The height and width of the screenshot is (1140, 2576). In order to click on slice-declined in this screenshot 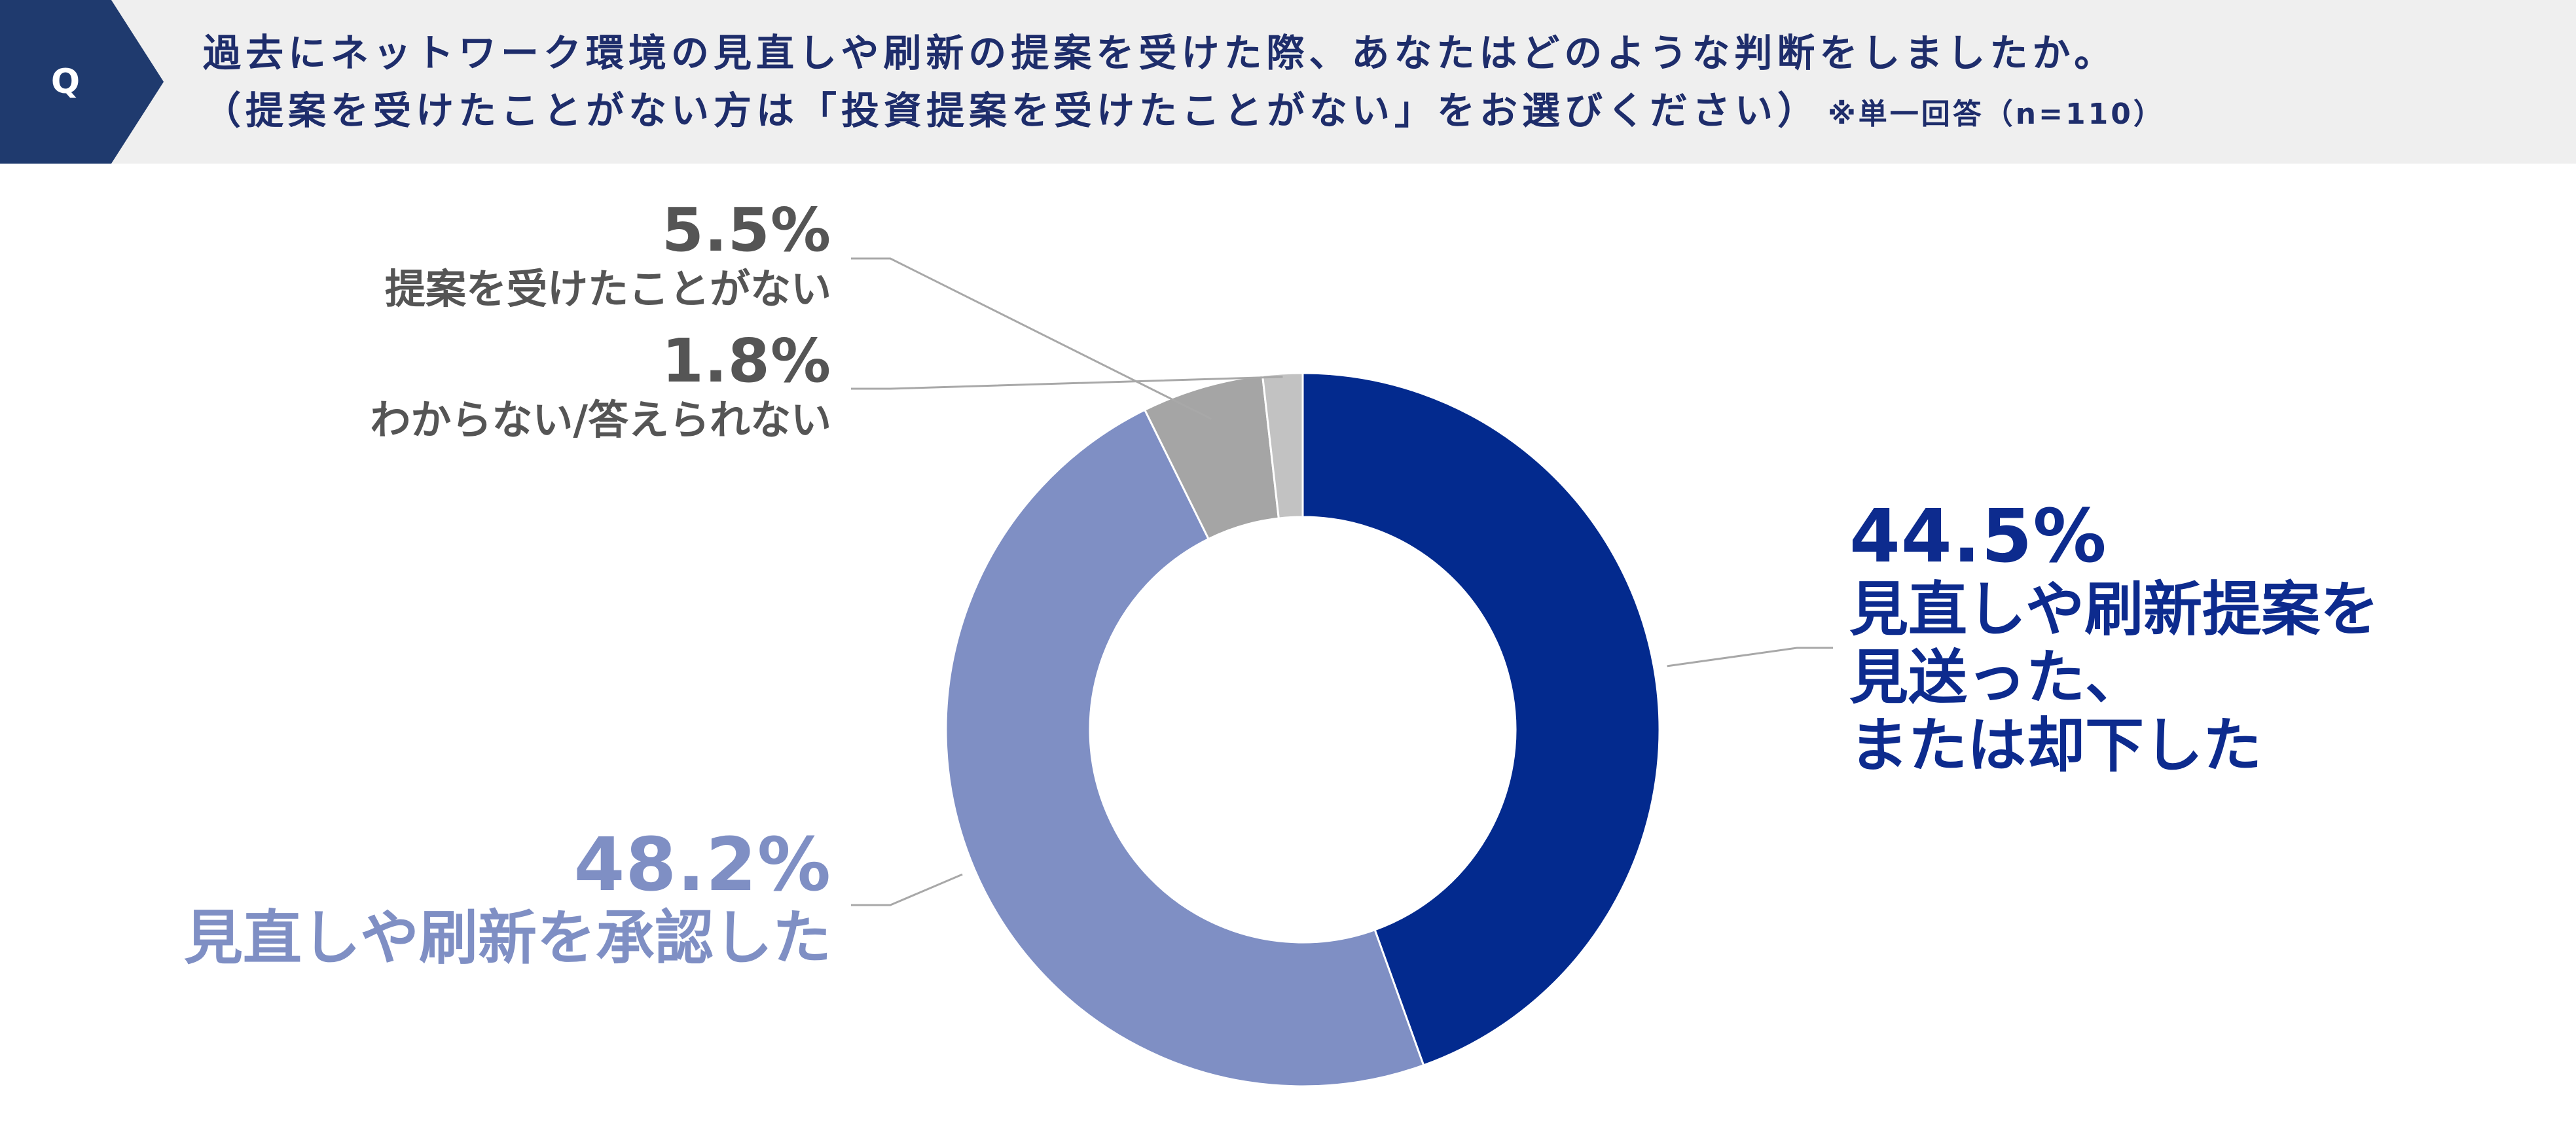, I will do `click(1481, 720)`.